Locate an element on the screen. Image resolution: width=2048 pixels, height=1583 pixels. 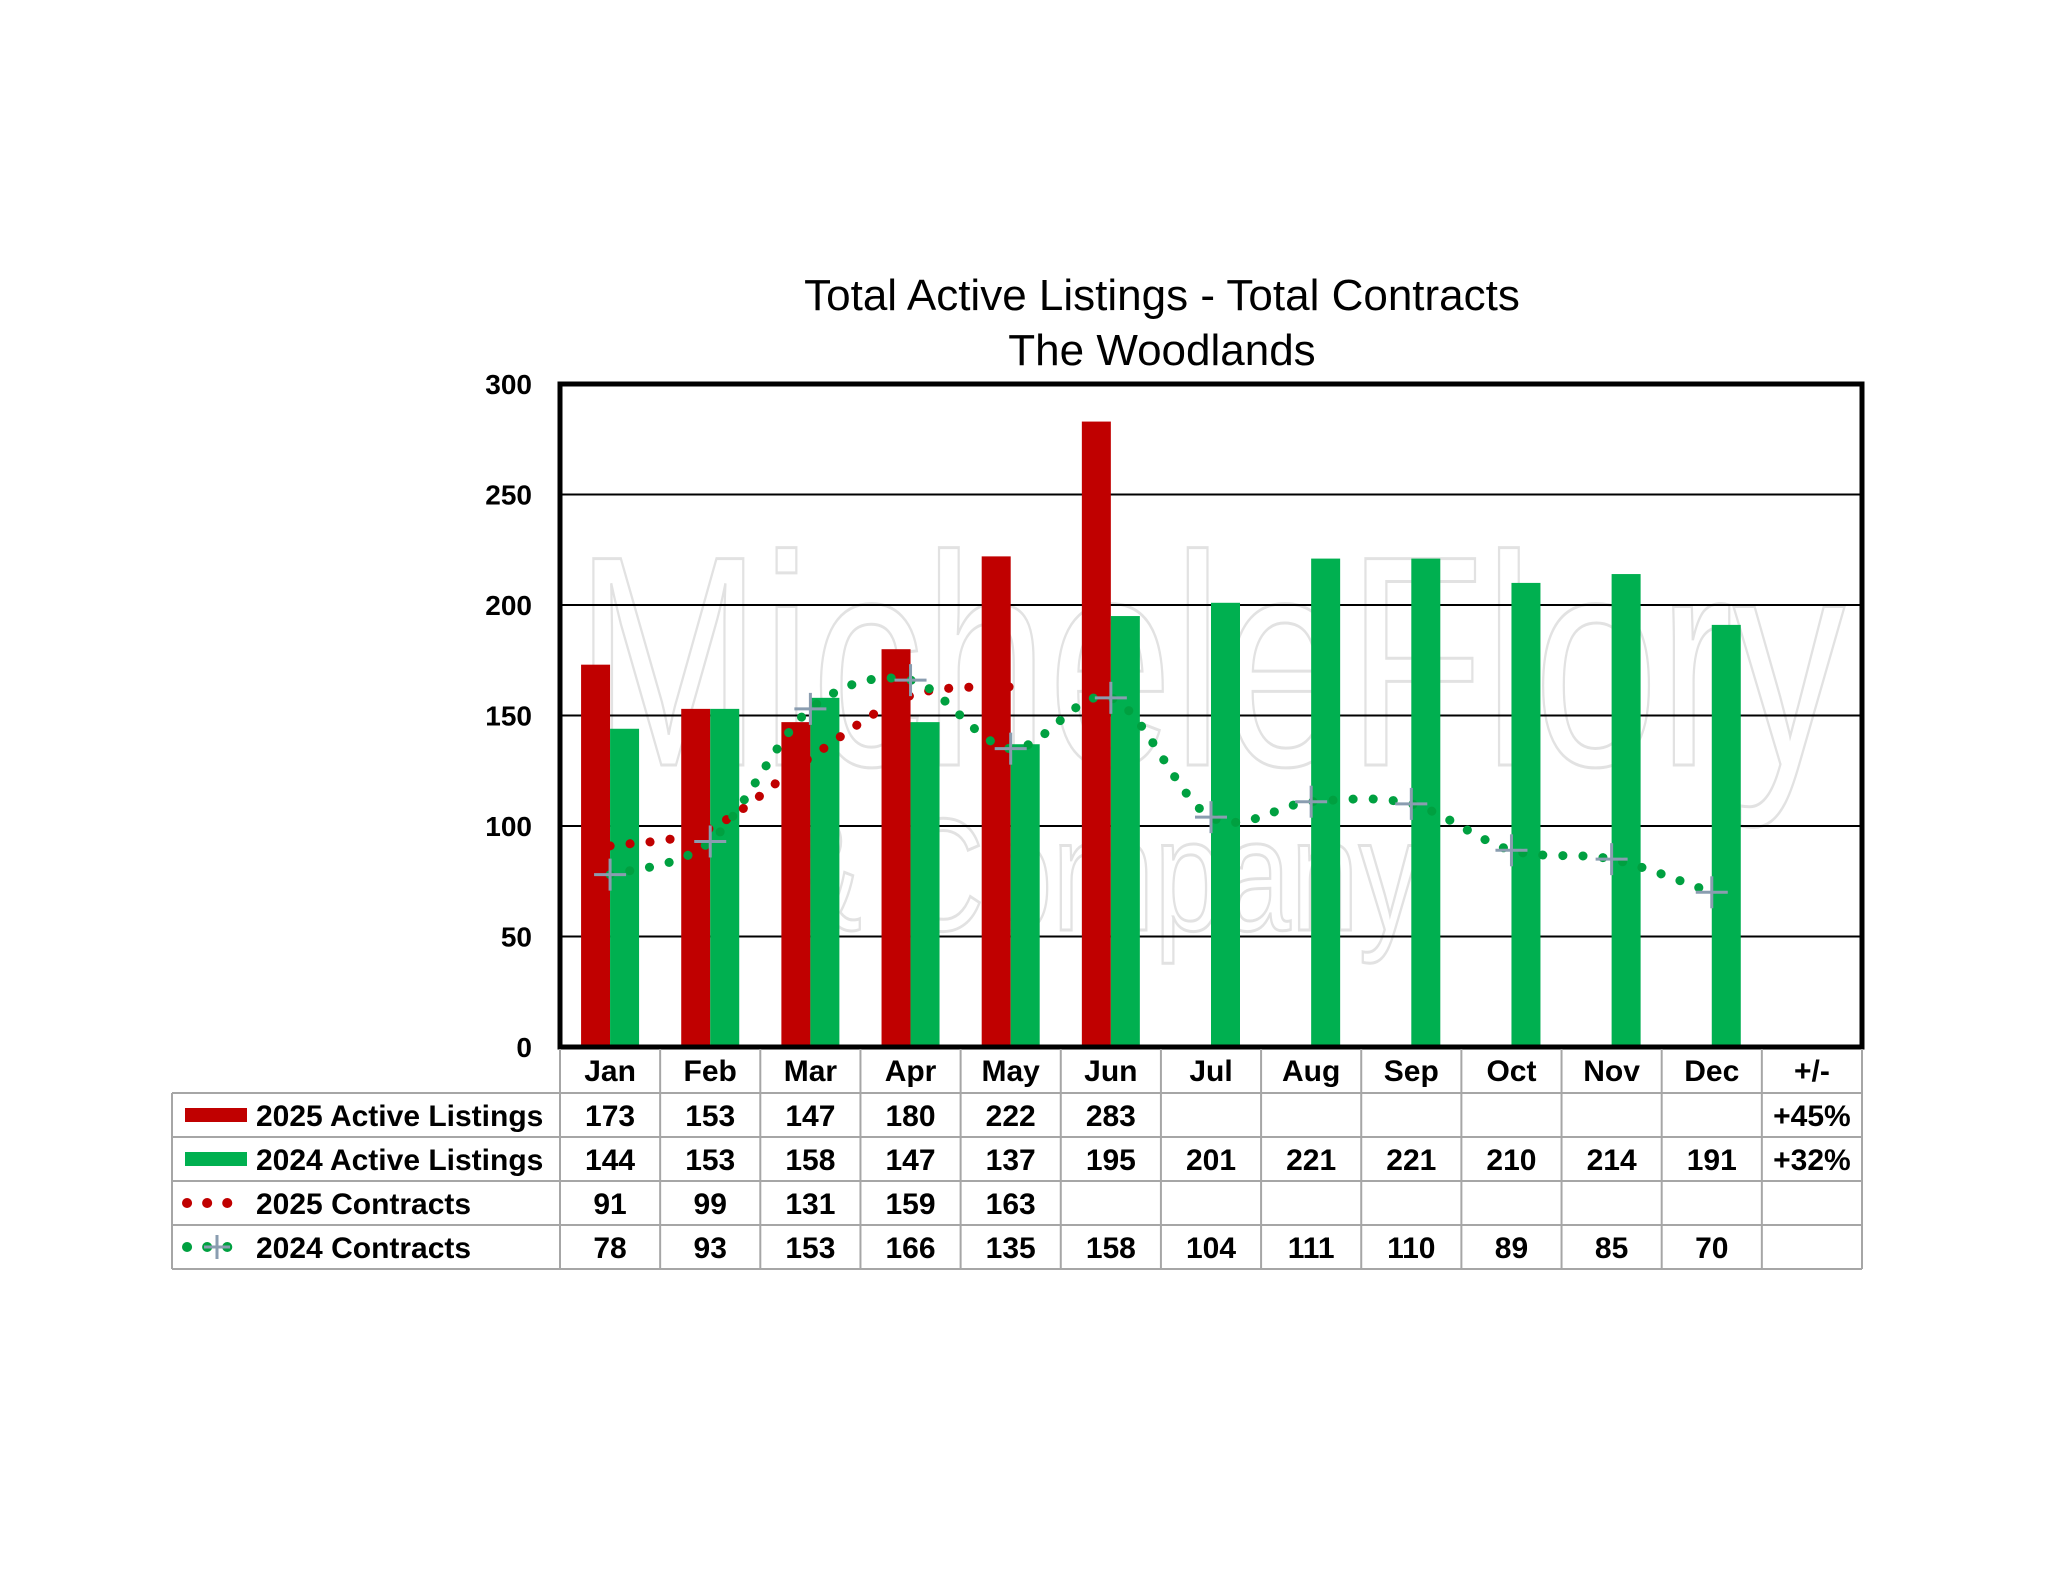
x-tick-label: Feb is located at coordinates (710, 1071).